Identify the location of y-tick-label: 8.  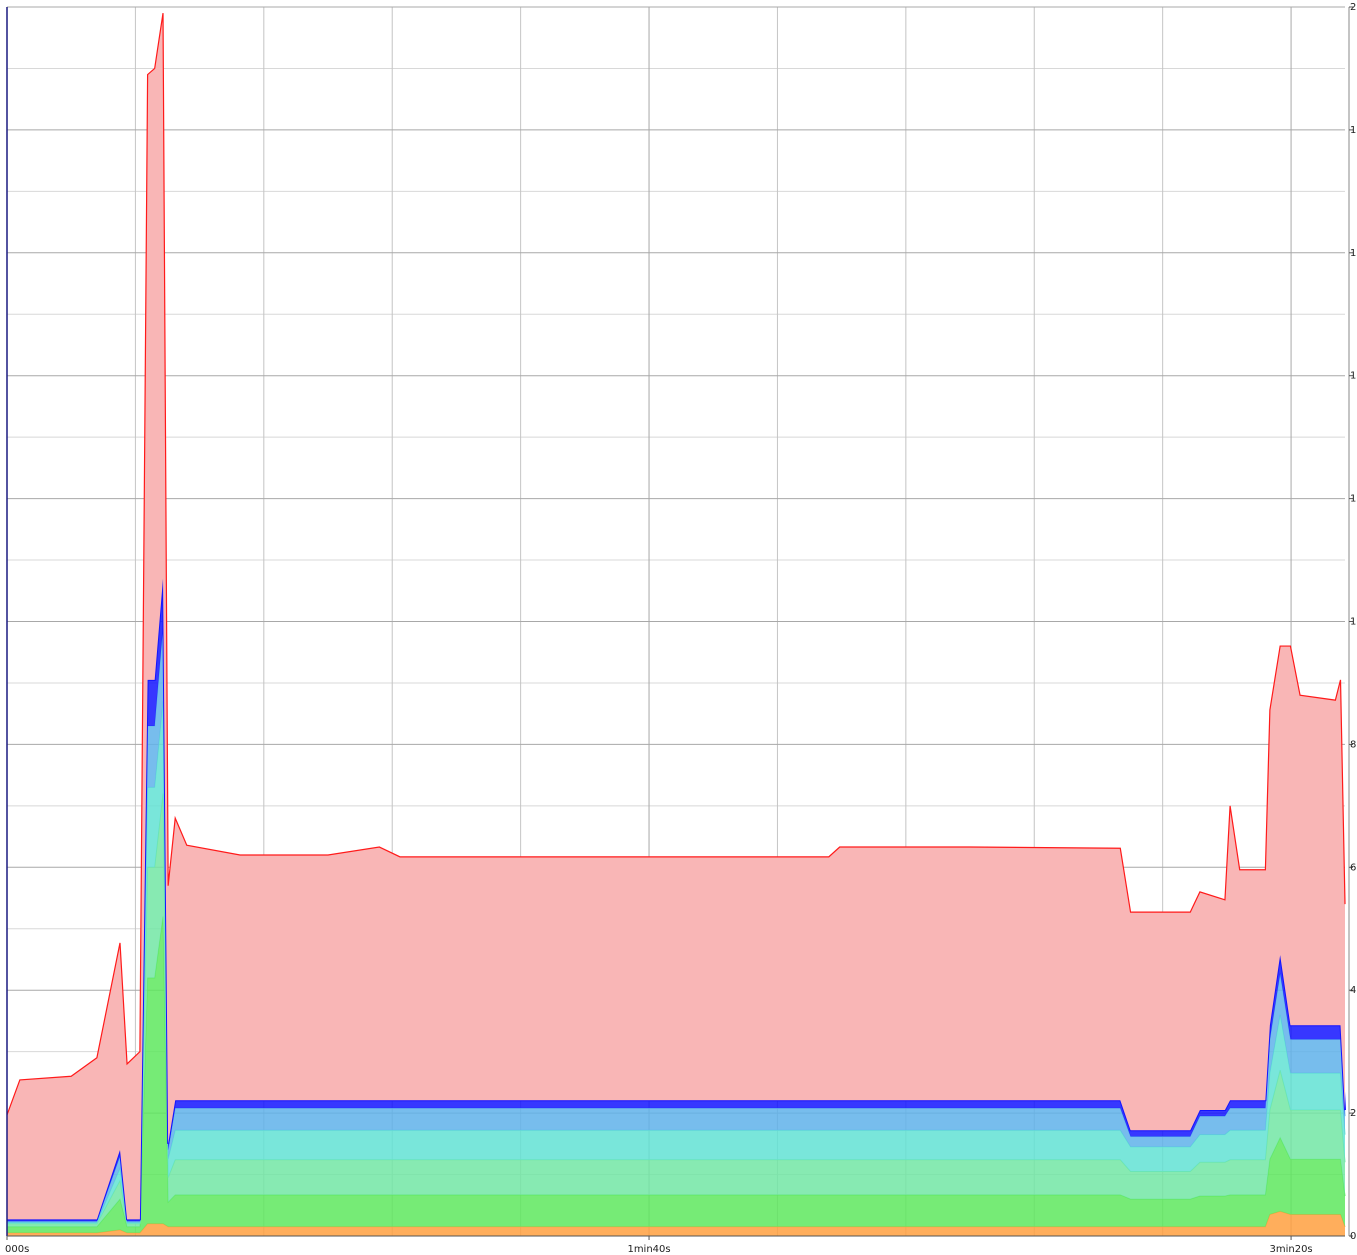
(1353, 744).